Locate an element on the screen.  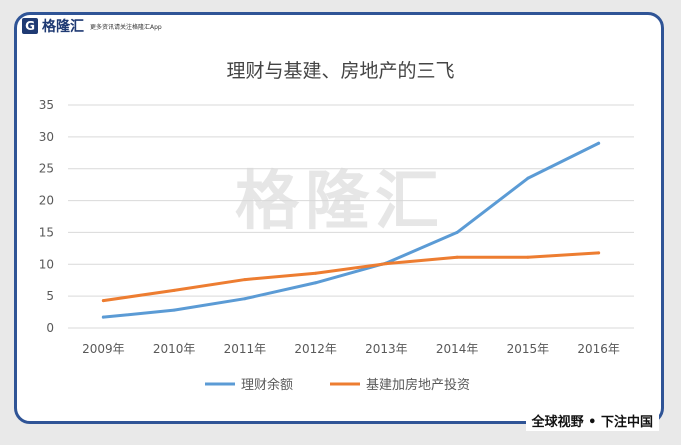
x-tick-label: 2012年 is located at coordinates (315, 349).